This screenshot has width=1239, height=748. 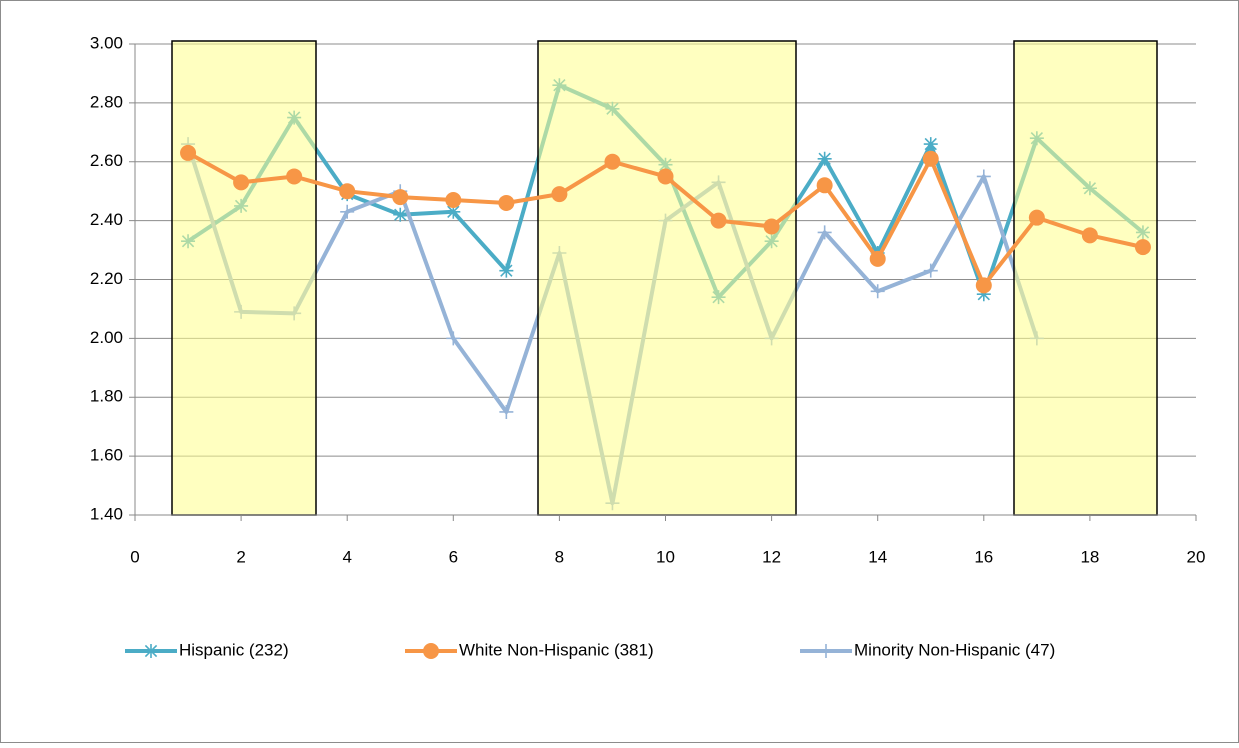 I want to click on x-tick-label: 18, so click(x=1089, y=556).